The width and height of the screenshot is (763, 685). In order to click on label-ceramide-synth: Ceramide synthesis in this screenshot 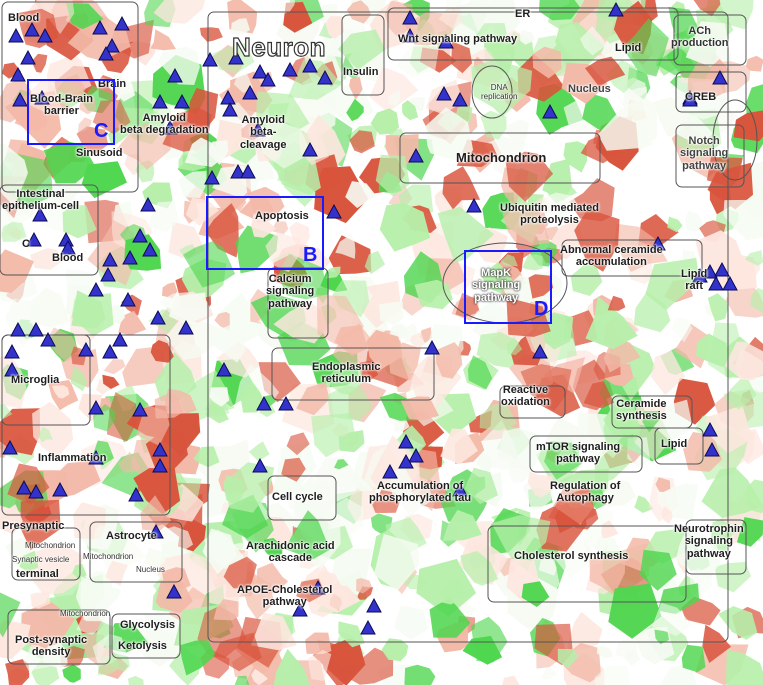, I will do `click(641, 410)`.